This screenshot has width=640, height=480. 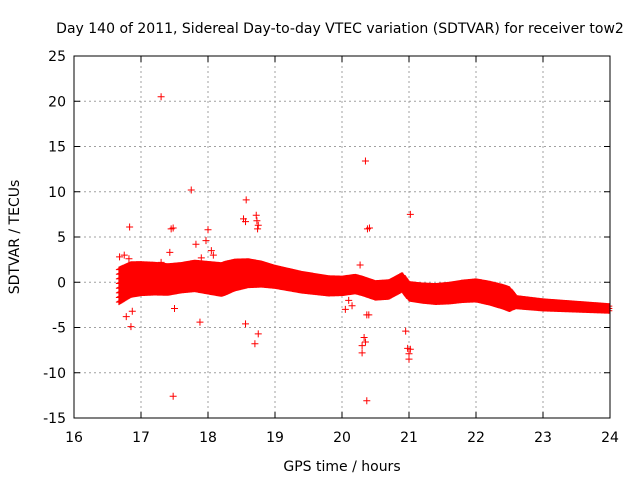 What do you see at coordinates (275, 438) in the screenshot?
I see `x-tick-label: 19` at bounding box center [275, 438].